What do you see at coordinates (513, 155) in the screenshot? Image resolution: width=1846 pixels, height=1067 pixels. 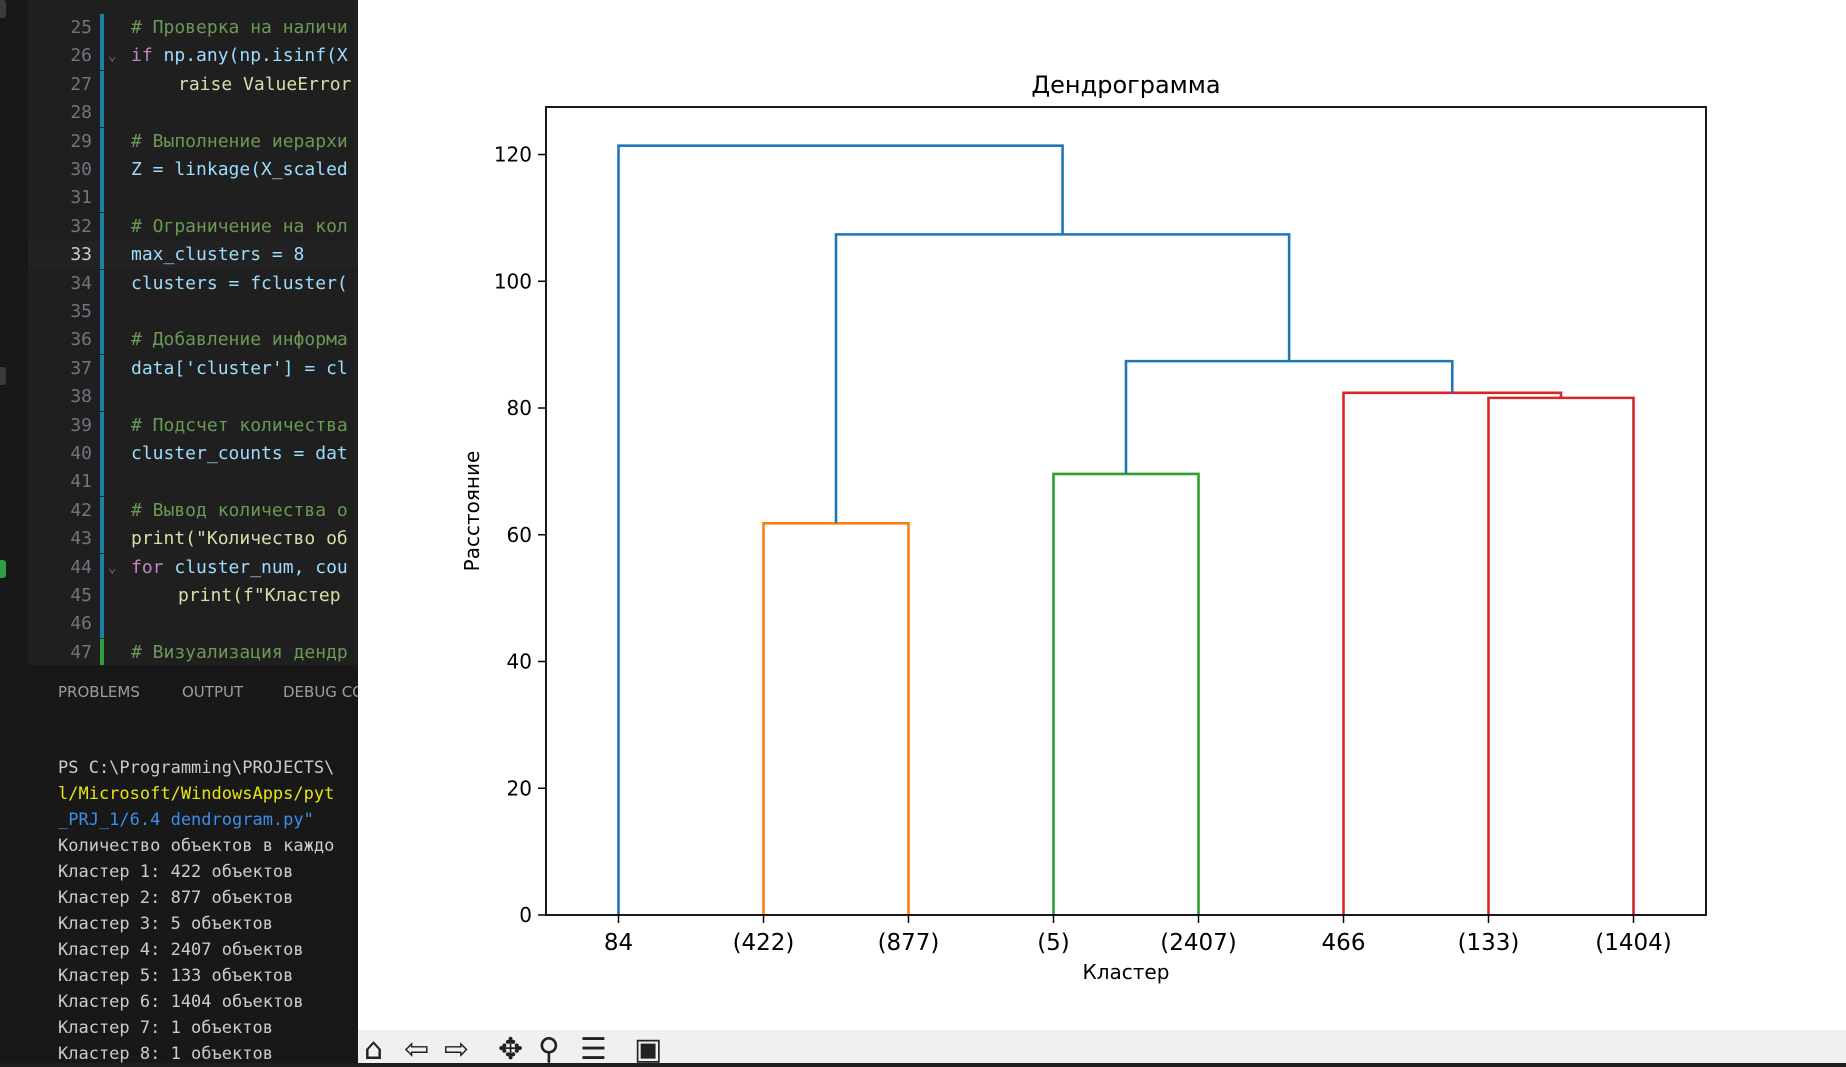 I see `y-tick-label: 120` at bounding box center [513, 155].